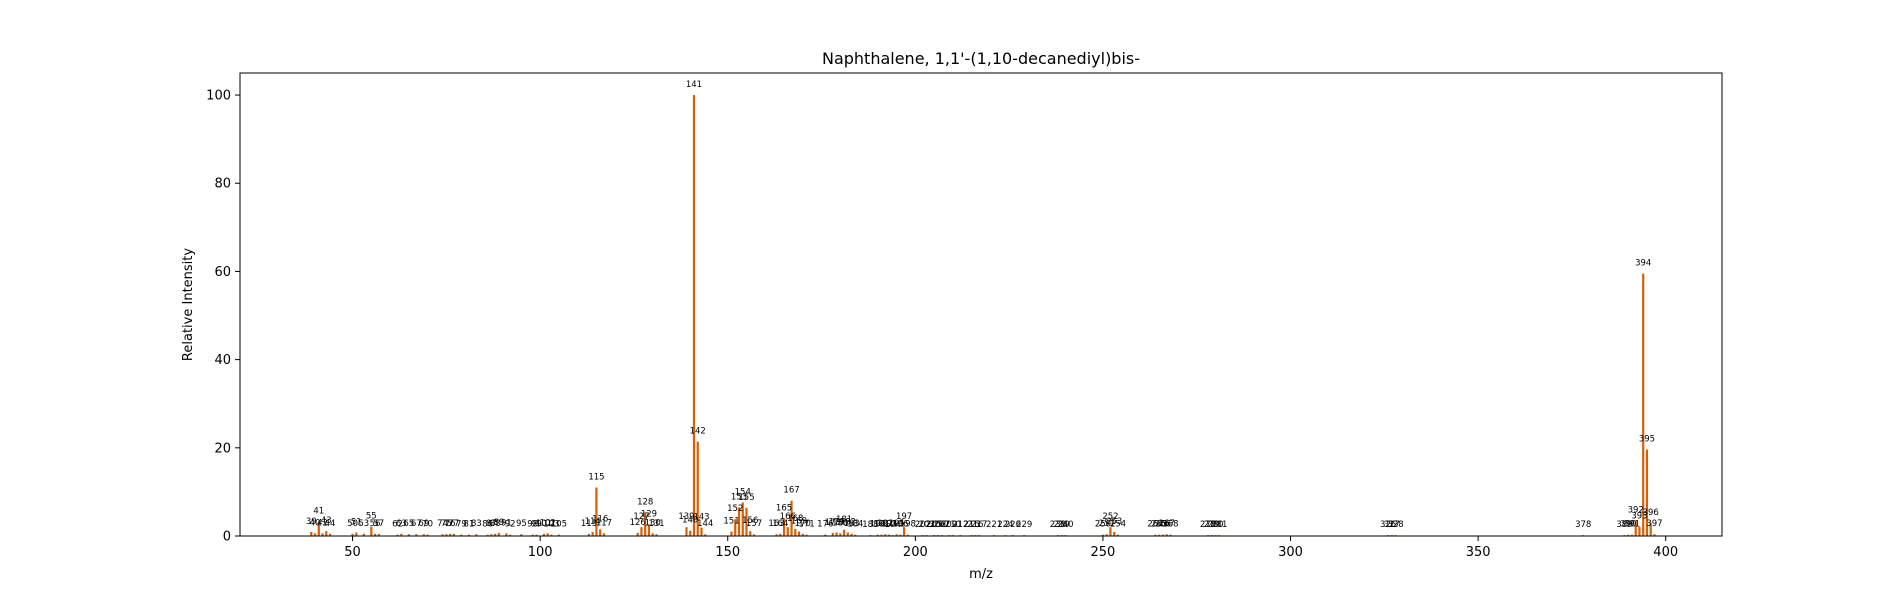 Image resolution: width=1900 pixels, height=600 pixels. Describe the element at coordinates (1219, 525) in the screenshot. I see `peak-label-281: 281` at that location.